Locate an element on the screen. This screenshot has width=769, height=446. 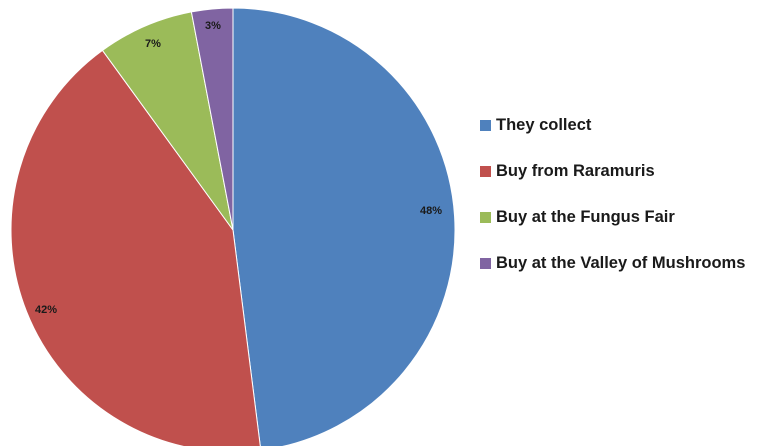
legend-item: Buy at the Fungus Fair is located at coordinates (612, 217).